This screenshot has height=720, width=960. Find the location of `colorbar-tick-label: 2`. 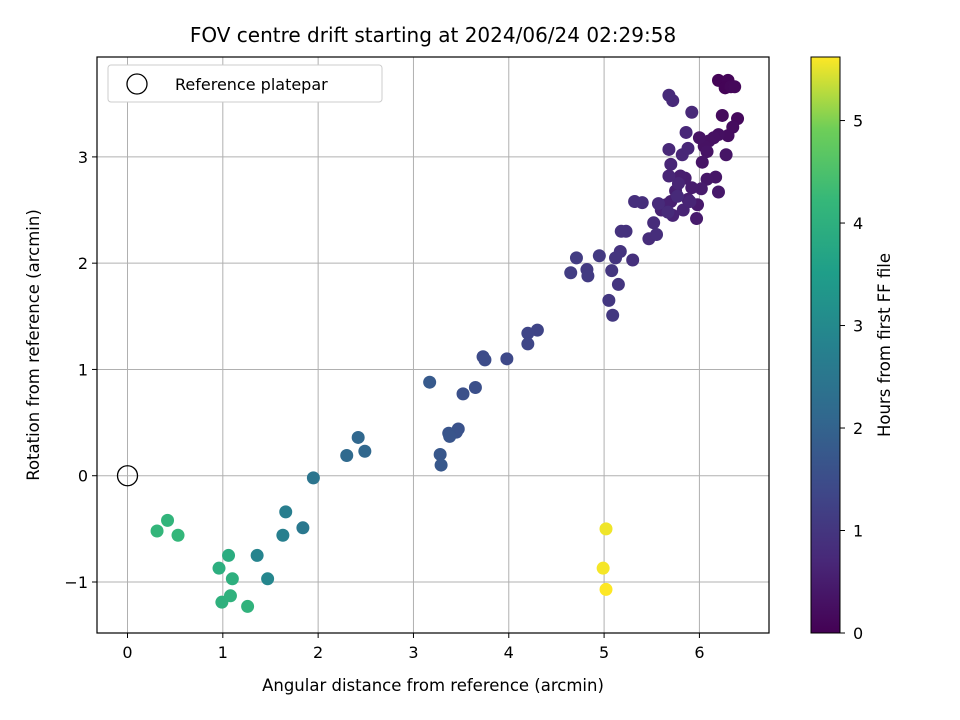

colorbar-tick-label: 2 is located at coordinates (858, 428).